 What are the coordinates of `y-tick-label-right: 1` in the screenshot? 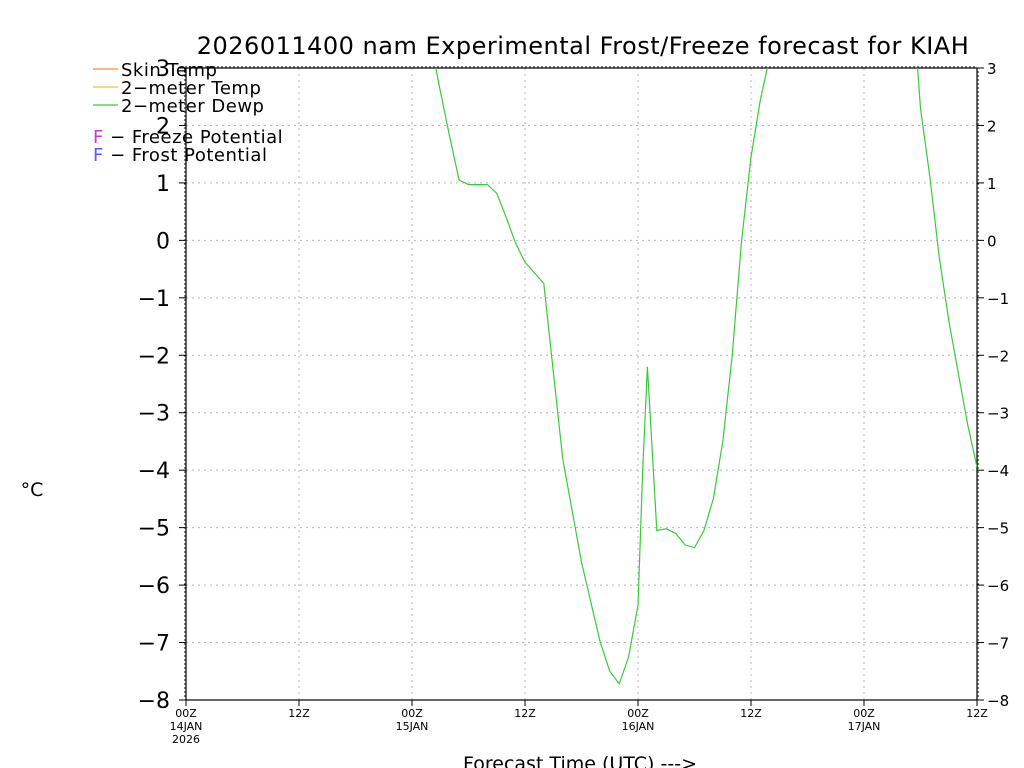 It's located at (992, 184).